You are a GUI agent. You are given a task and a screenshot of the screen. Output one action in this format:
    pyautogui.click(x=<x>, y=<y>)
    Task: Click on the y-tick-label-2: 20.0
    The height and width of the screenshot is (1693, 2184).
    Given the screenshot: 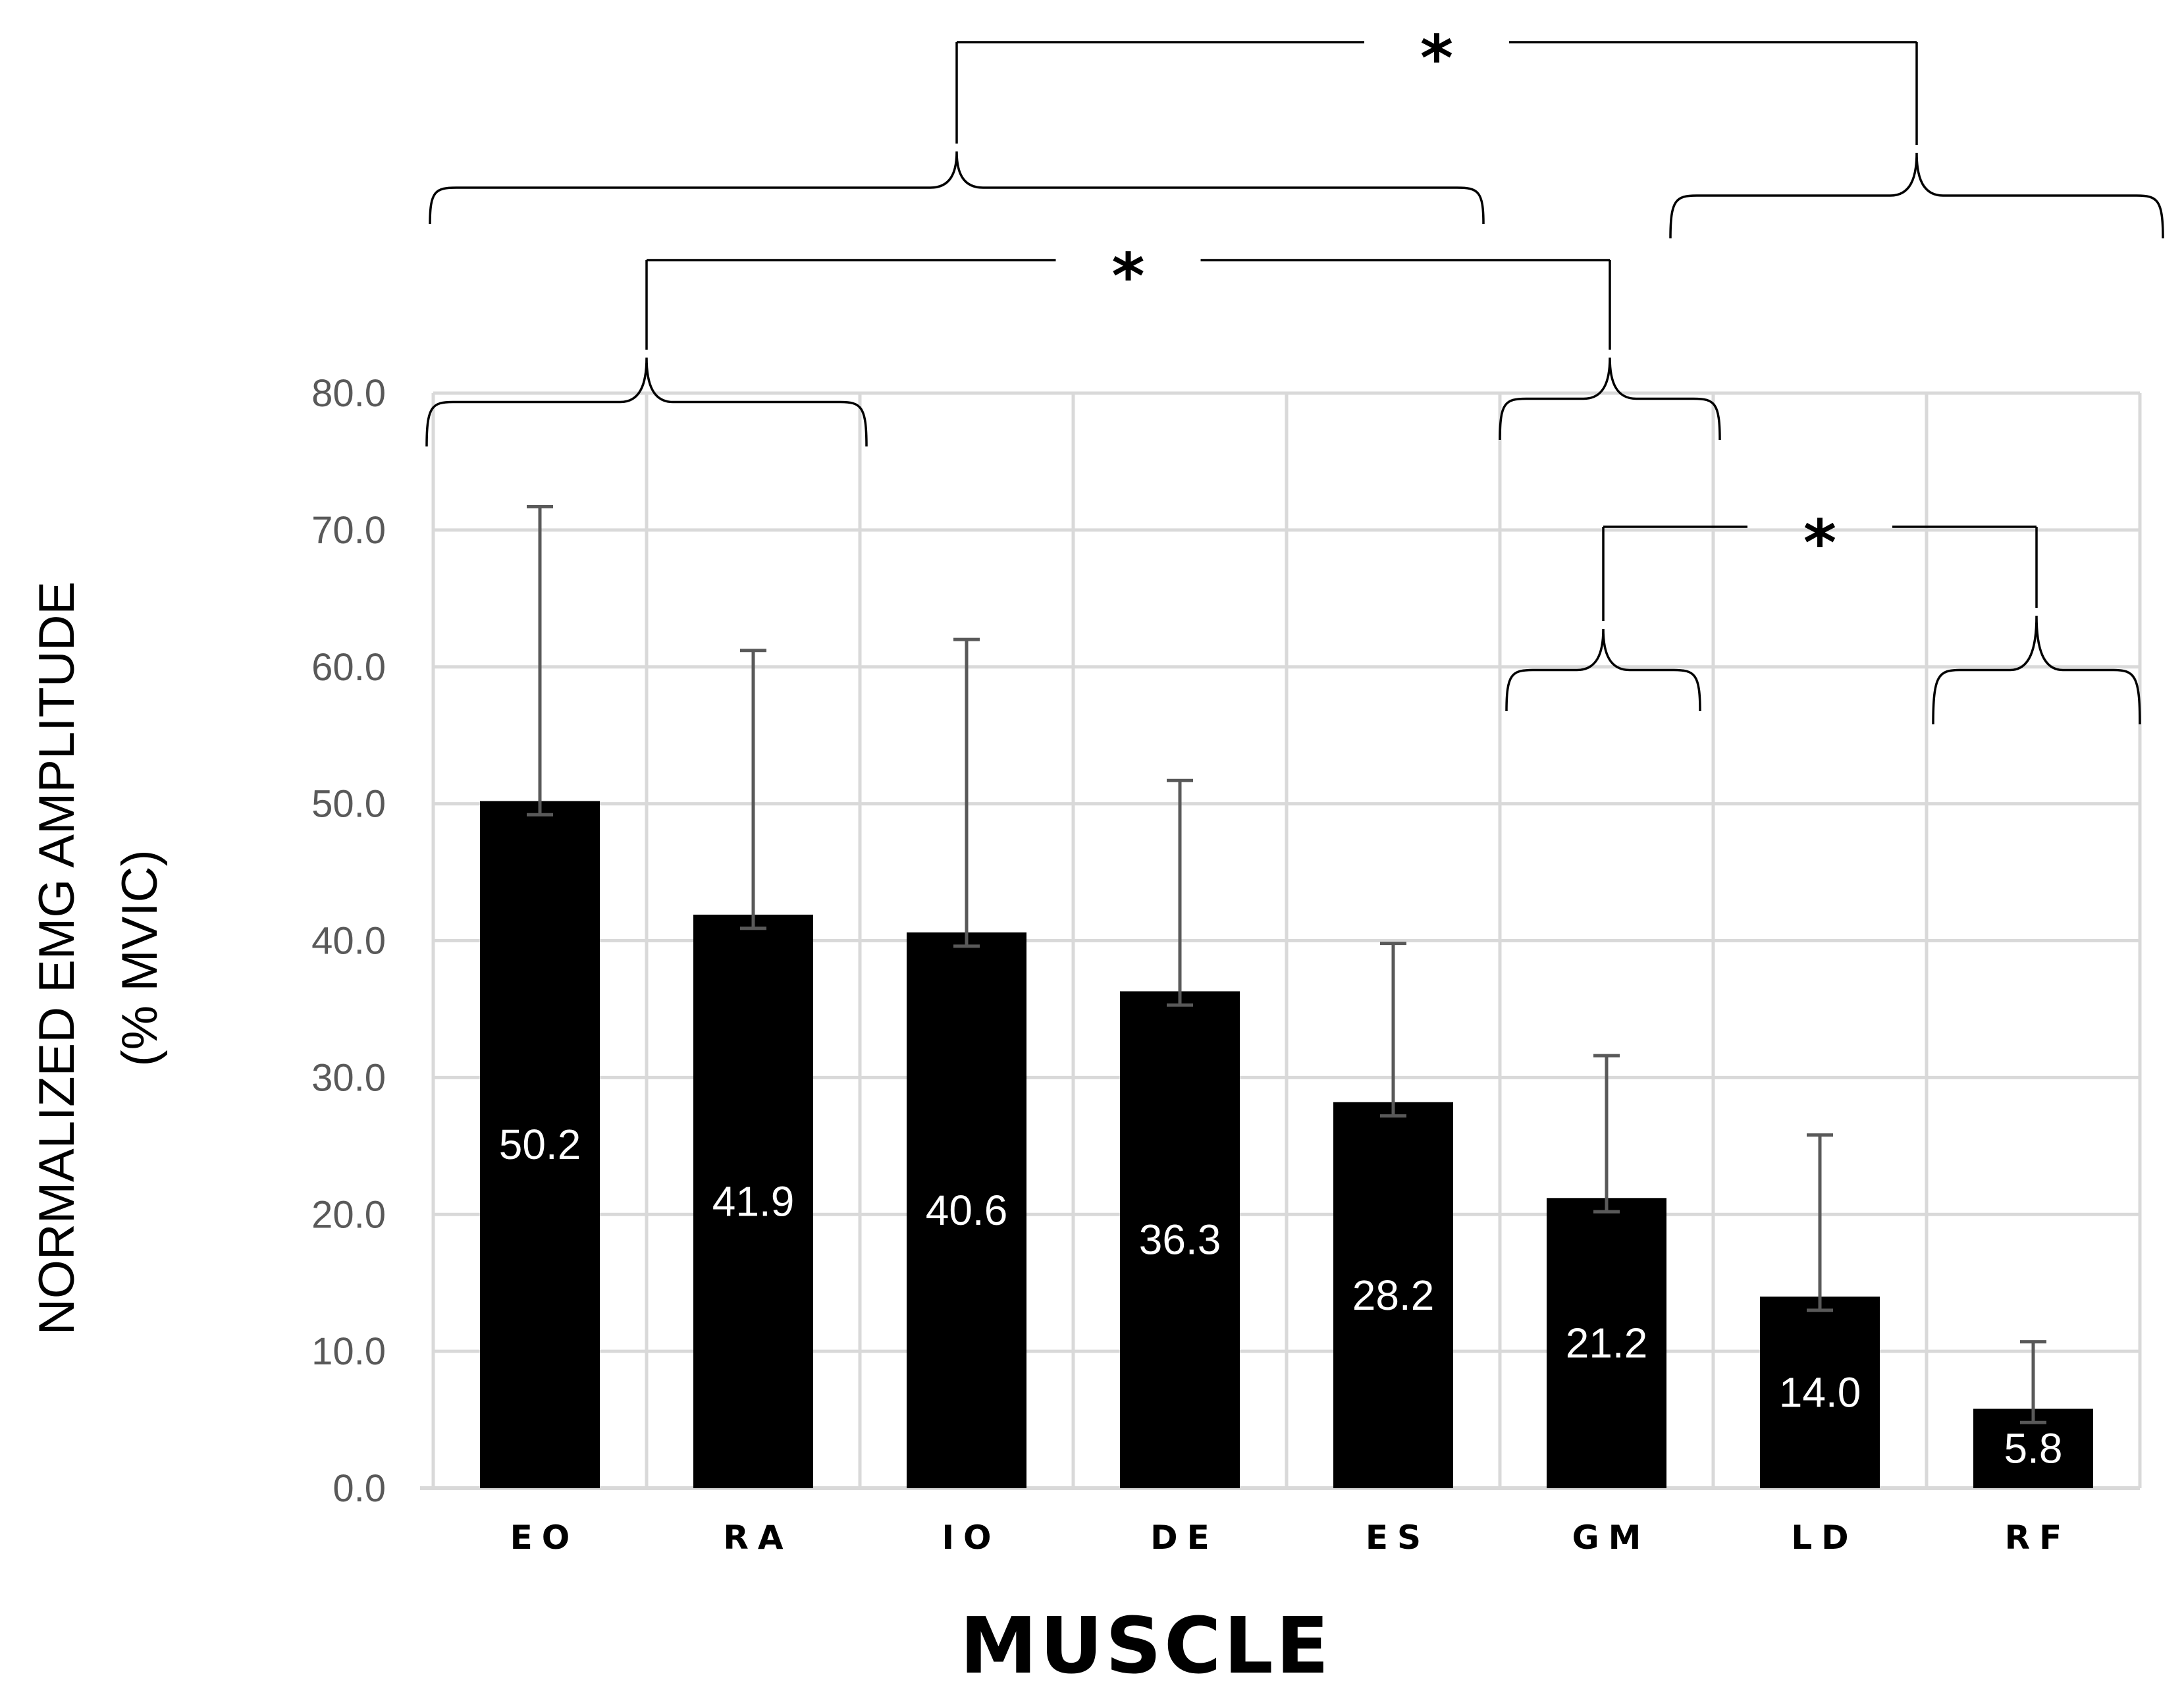 What is the action you would take?
    pyautogui.click(x=348, y=1214)
    